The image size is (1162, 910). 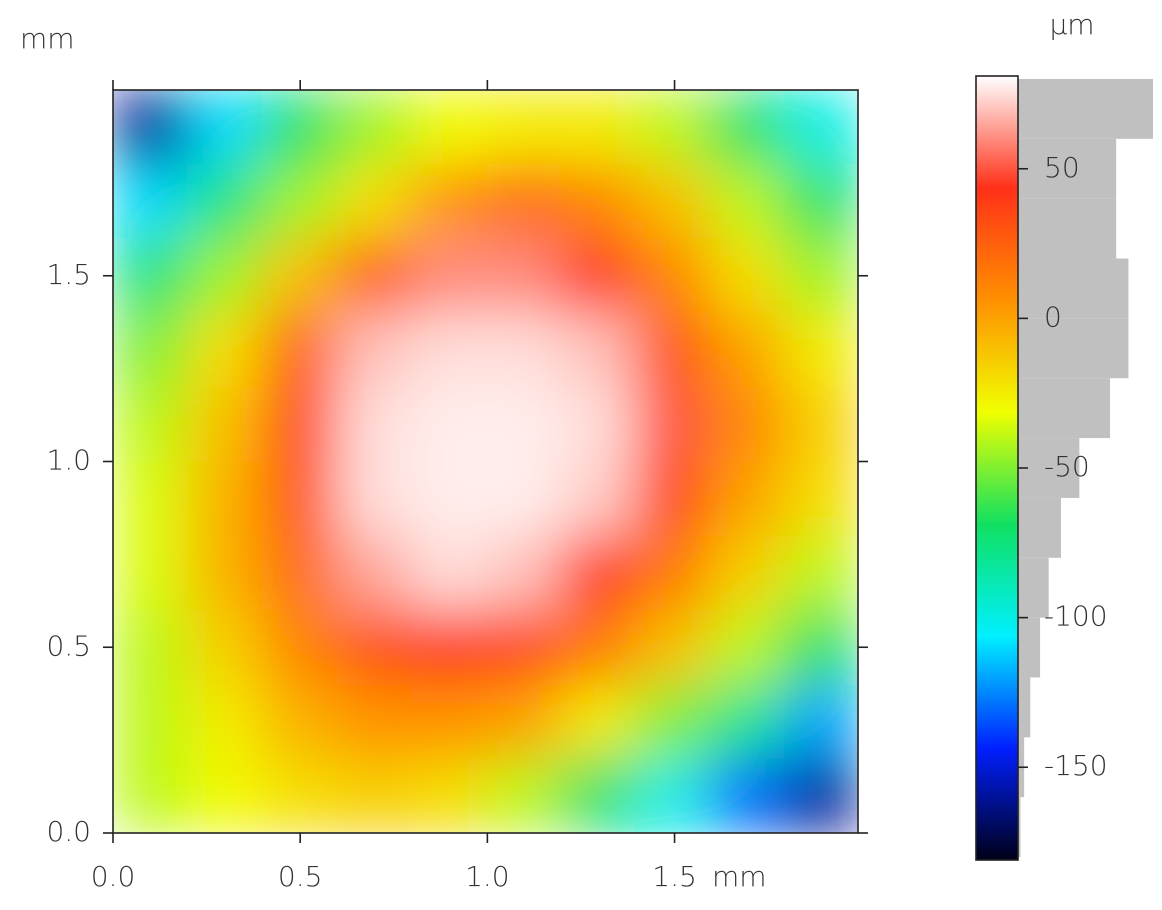 What do you see at coordinates (68, 460) in the screenshot?
I see `y-tick-label: 1.0` at bounding box center [68, 460].